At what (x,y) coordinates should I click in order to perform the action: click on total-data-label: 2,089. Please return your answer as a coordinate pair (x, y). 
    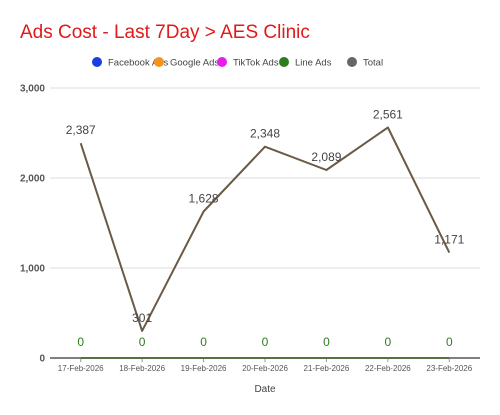
    Looking at the image, I should click on (326, 157).